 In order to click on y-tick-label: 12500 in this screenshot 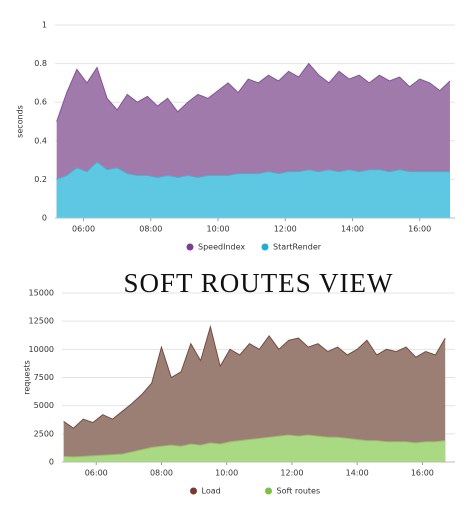, I will do `click(41, 321)`.